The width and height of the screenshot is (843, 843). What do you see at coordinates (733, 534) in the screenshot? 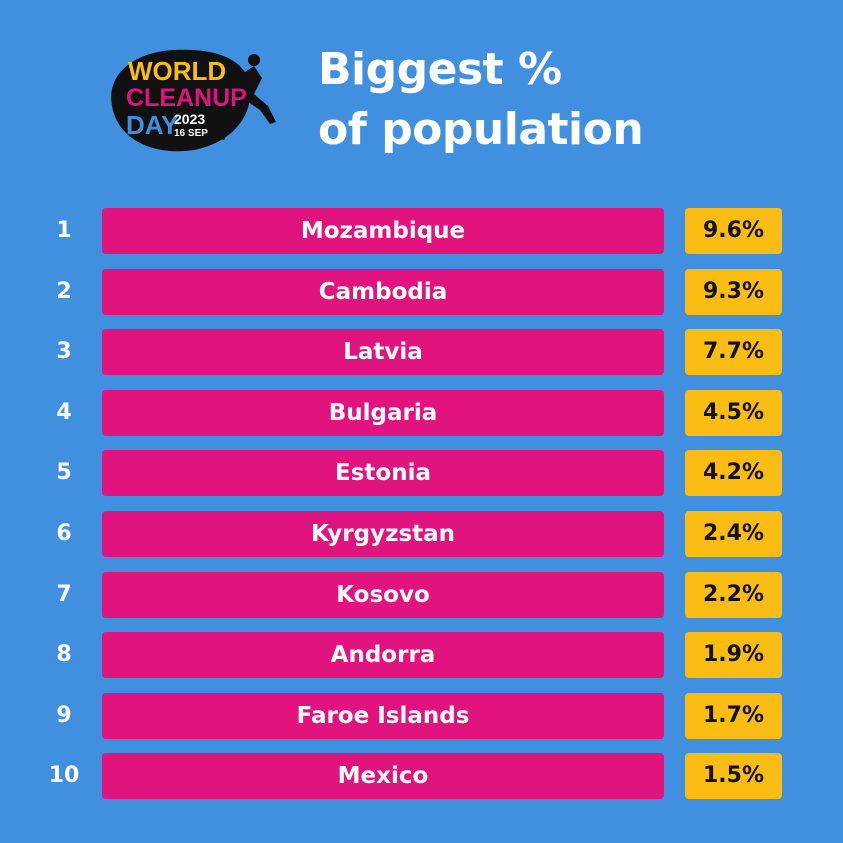
I see `percent-value: 2.4%` at bounding box center [733, 534].